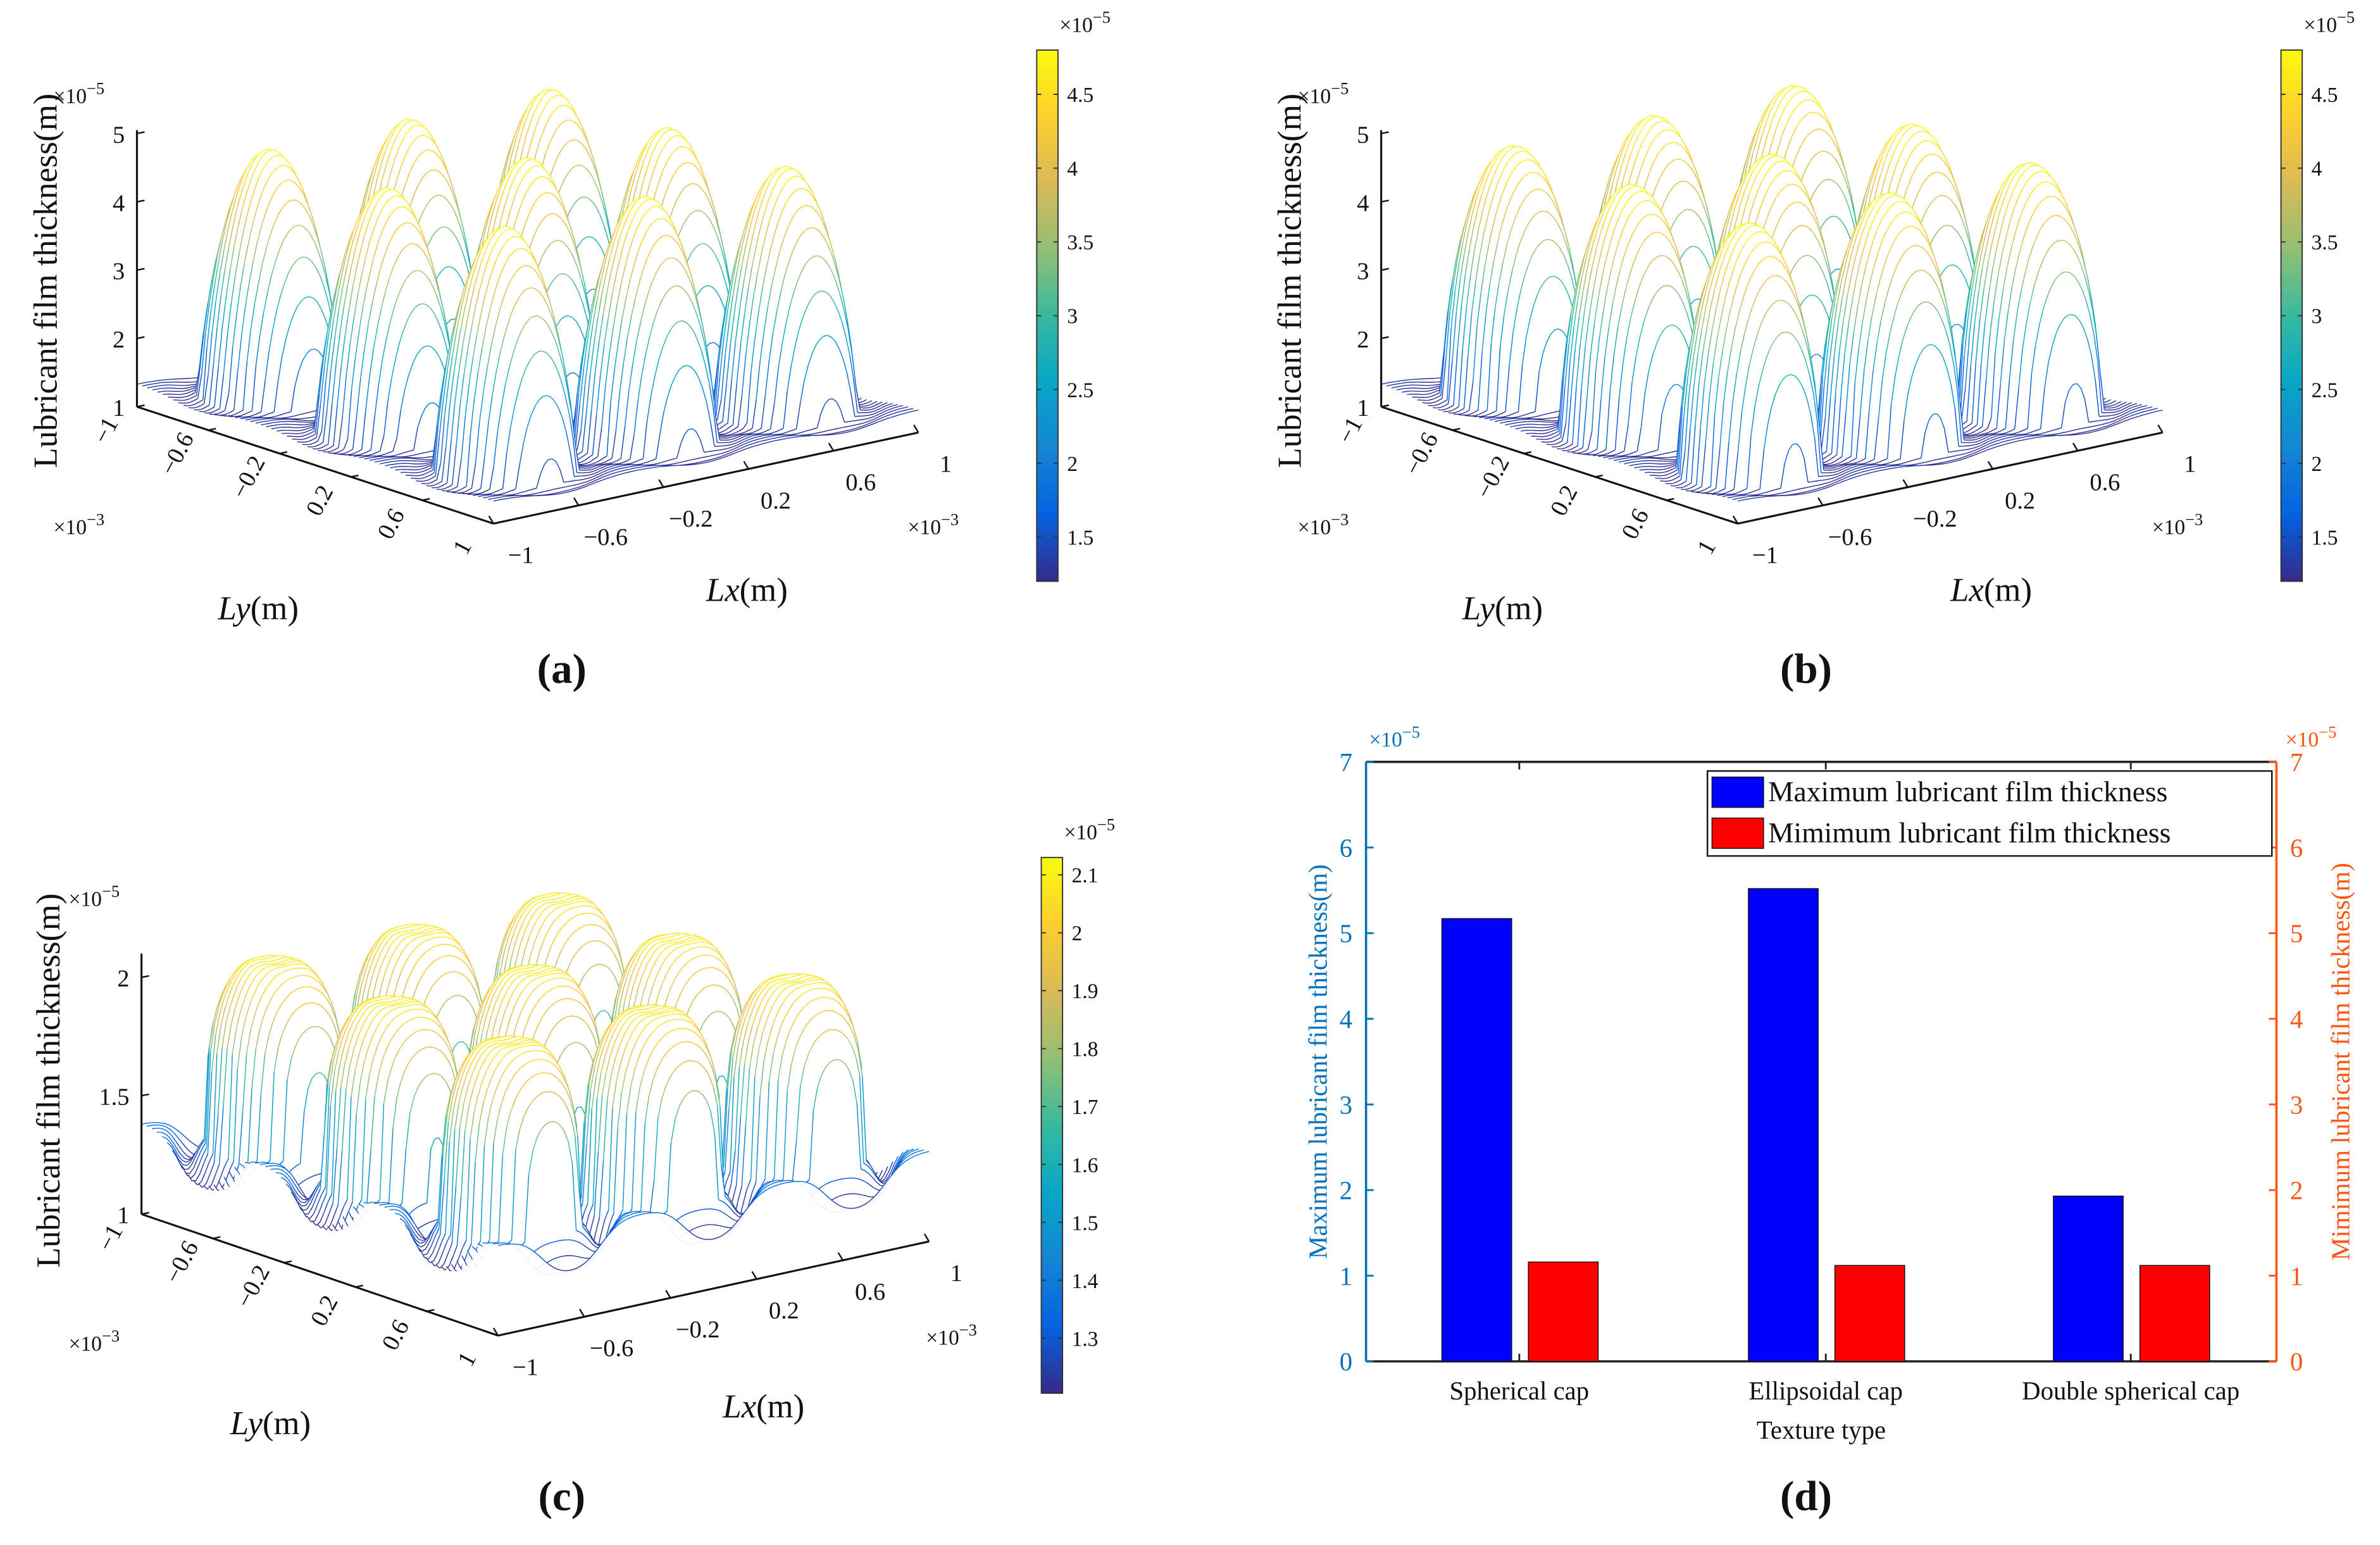 The width and height of the screenshot is (2380, 1545). What do you see at coordinates (764, 590) in the screenshot?
I see `lx-unit: (m)` at bounding box center [764, 590].